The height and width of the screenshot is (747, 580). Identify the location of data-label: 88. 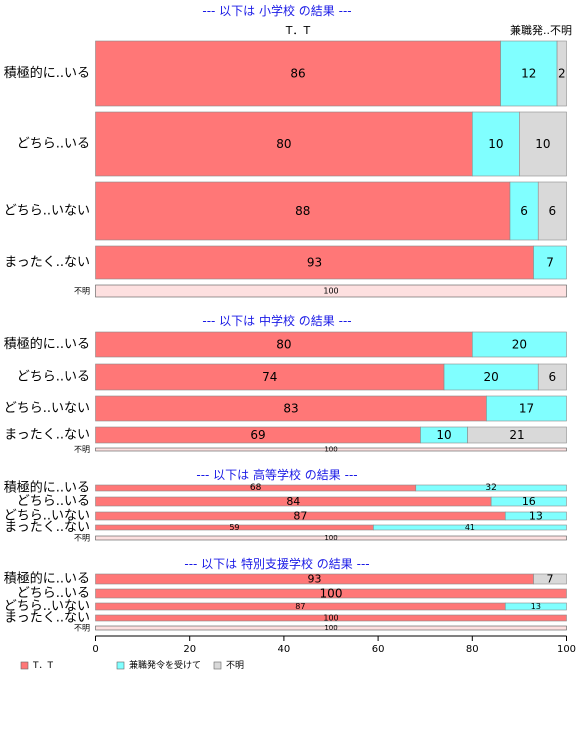
(302, 211).